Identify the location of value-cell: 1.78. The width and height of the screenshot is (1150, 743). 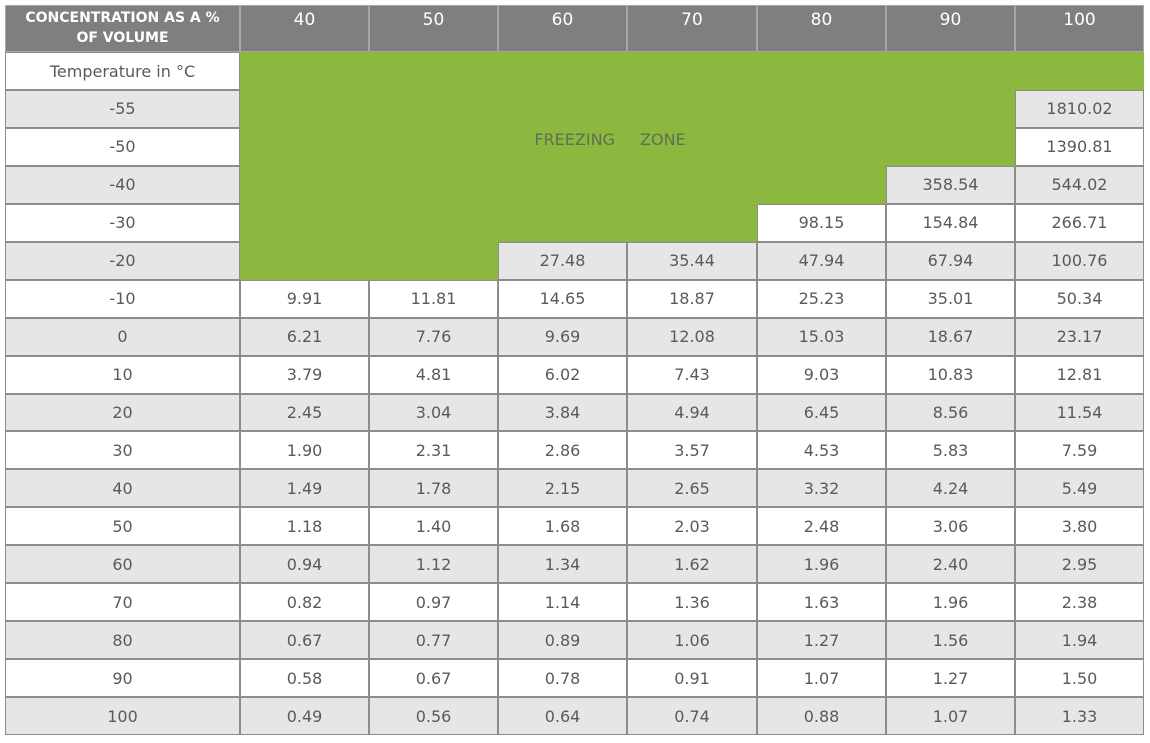
(433, 488).